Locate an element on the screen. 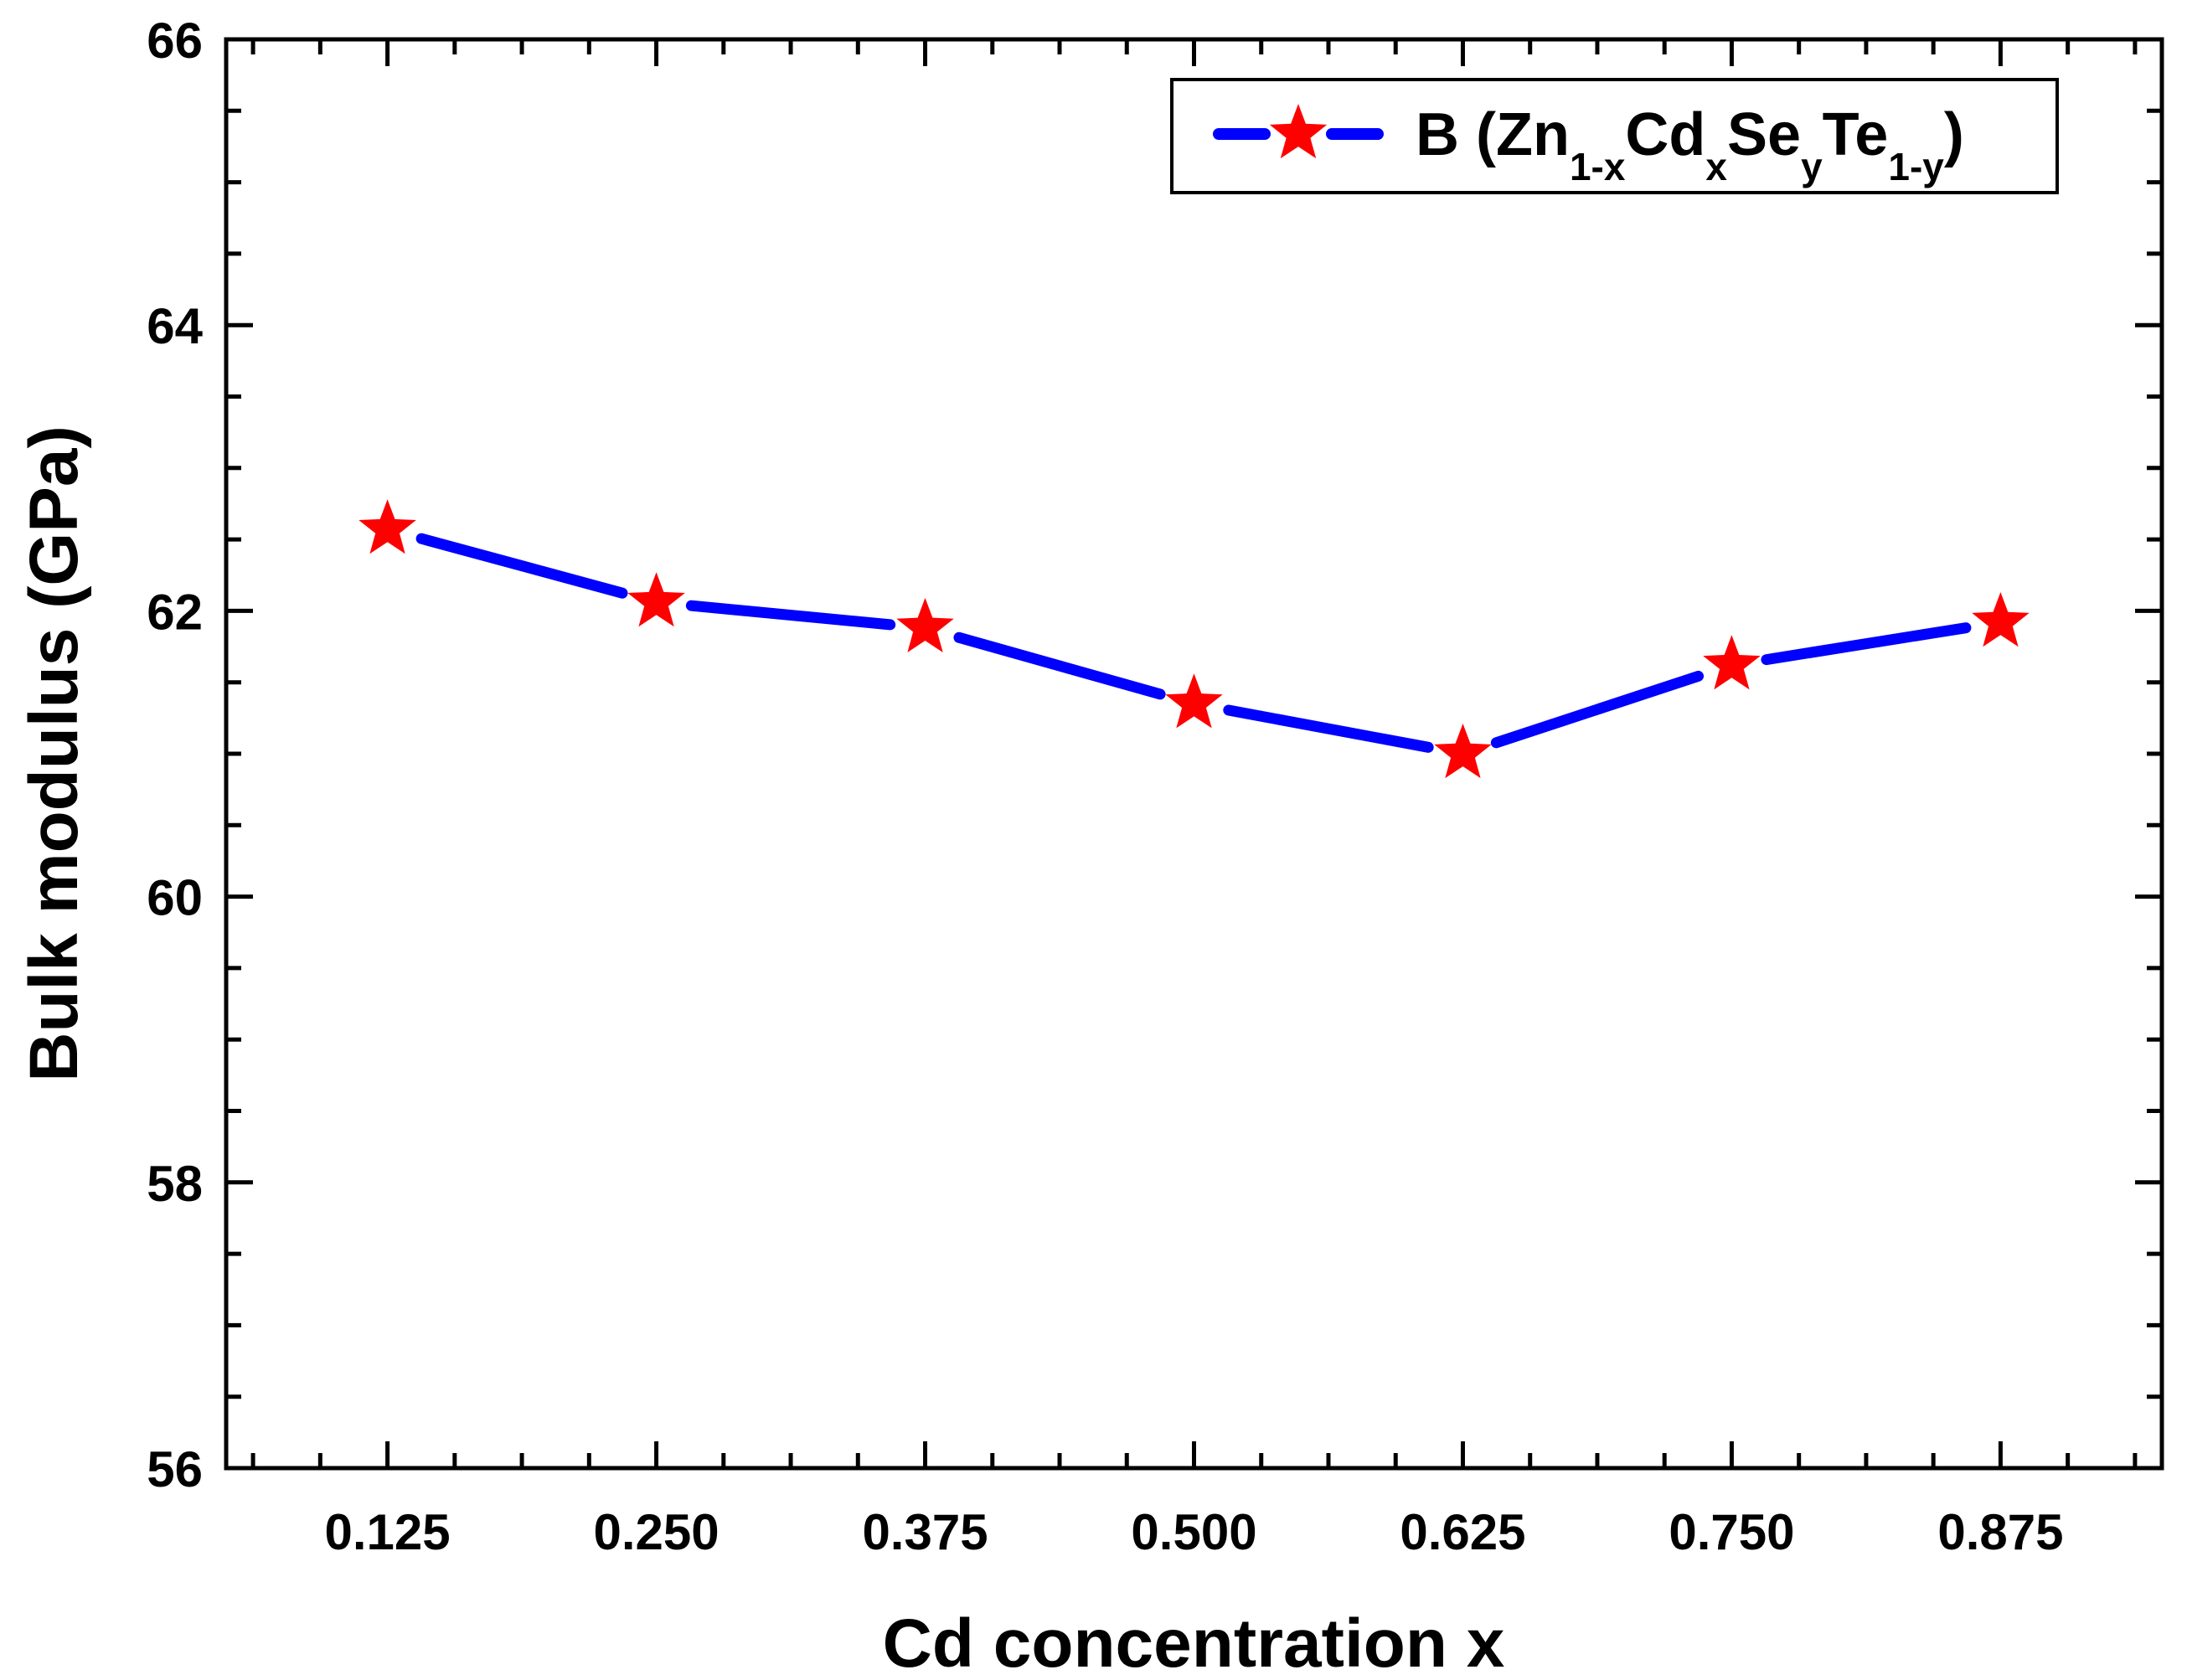 The width and height of the screenshot is (2187, 1680). legend: B (Zn1-xCdxSeyTe1-y) is located at coordinates (1614, 136).